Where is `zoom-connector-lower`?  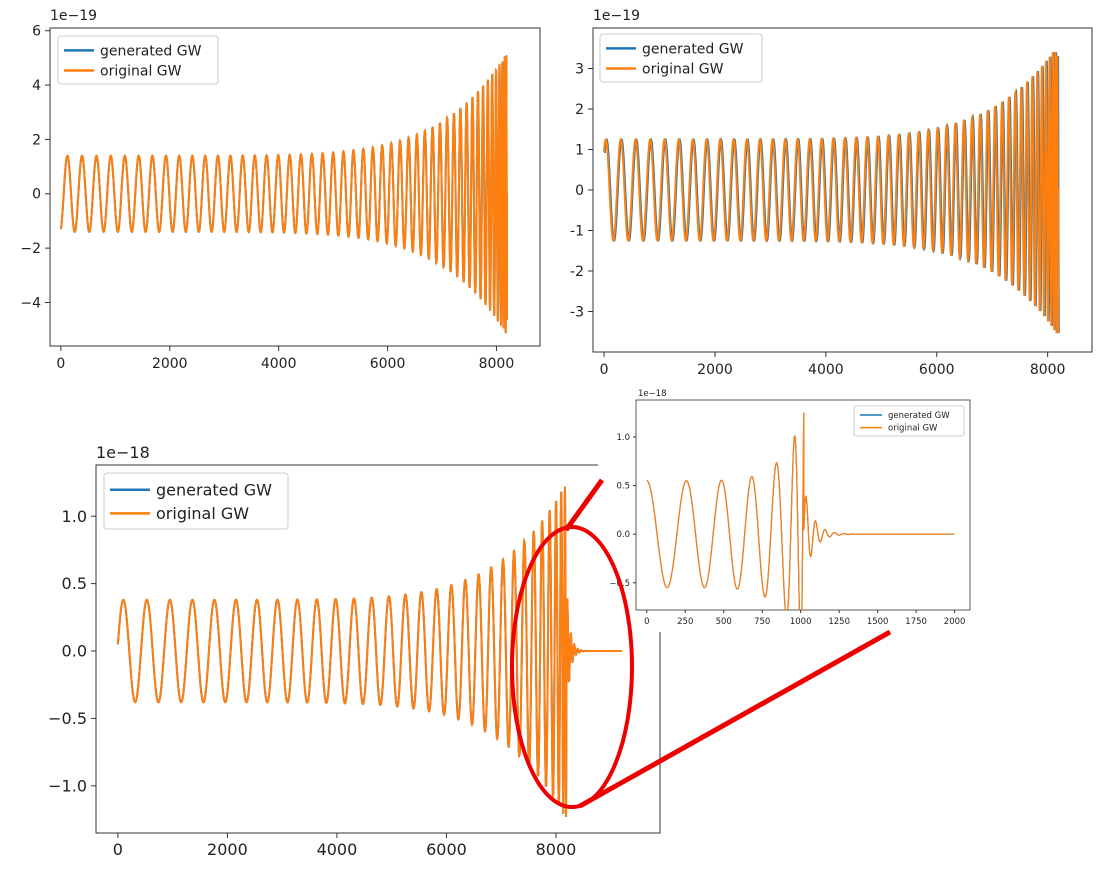 zoom-connector-lower is located at coordinates (735, 719).